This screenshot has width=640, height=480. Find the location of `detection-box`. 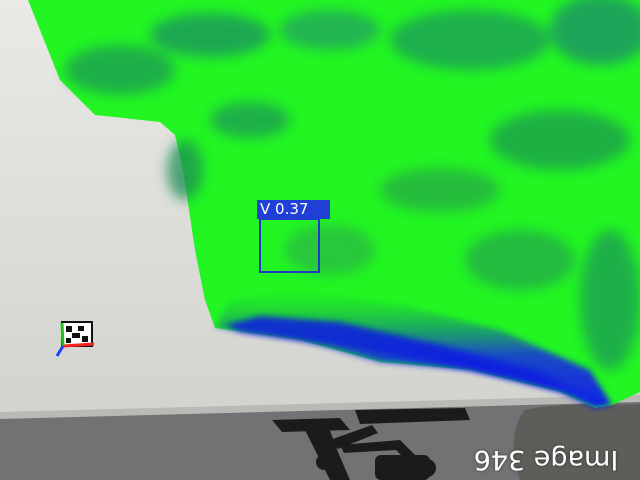

detection-box is located at coordinates (289, 245).